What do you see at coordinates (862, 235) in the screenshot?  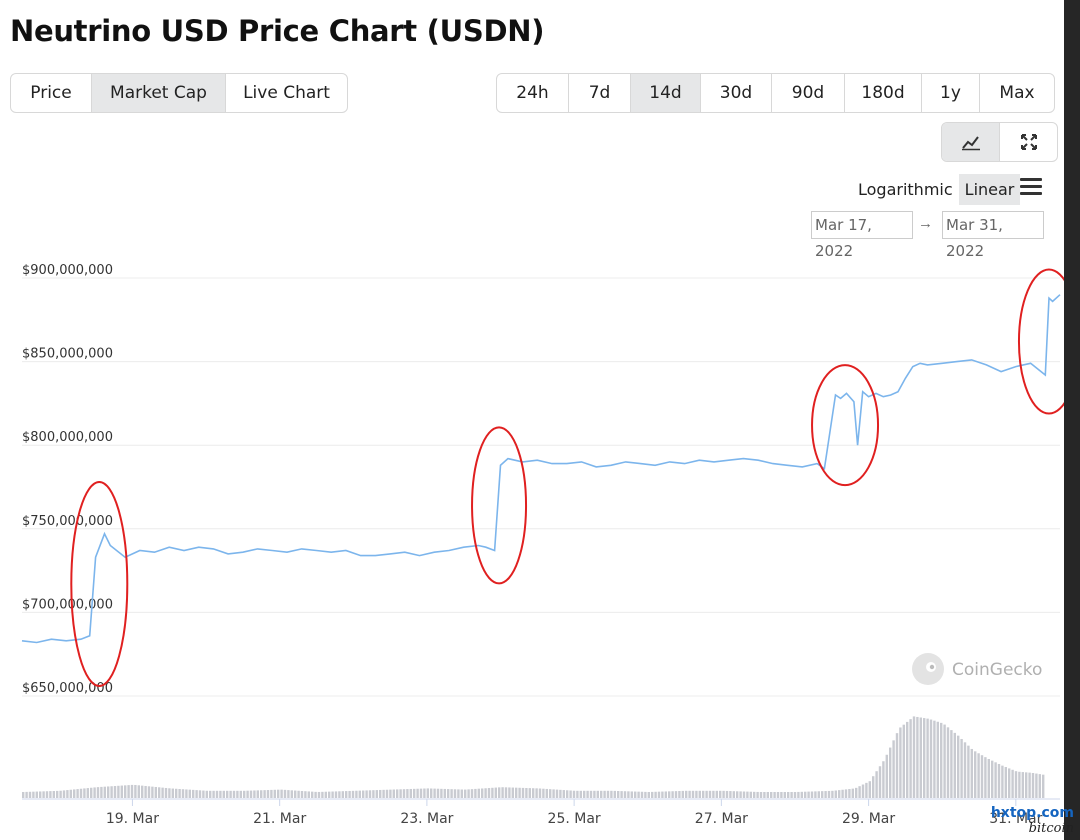 I see `date-from-input: Mar 17, 2022` at bounding box center [862, 235].